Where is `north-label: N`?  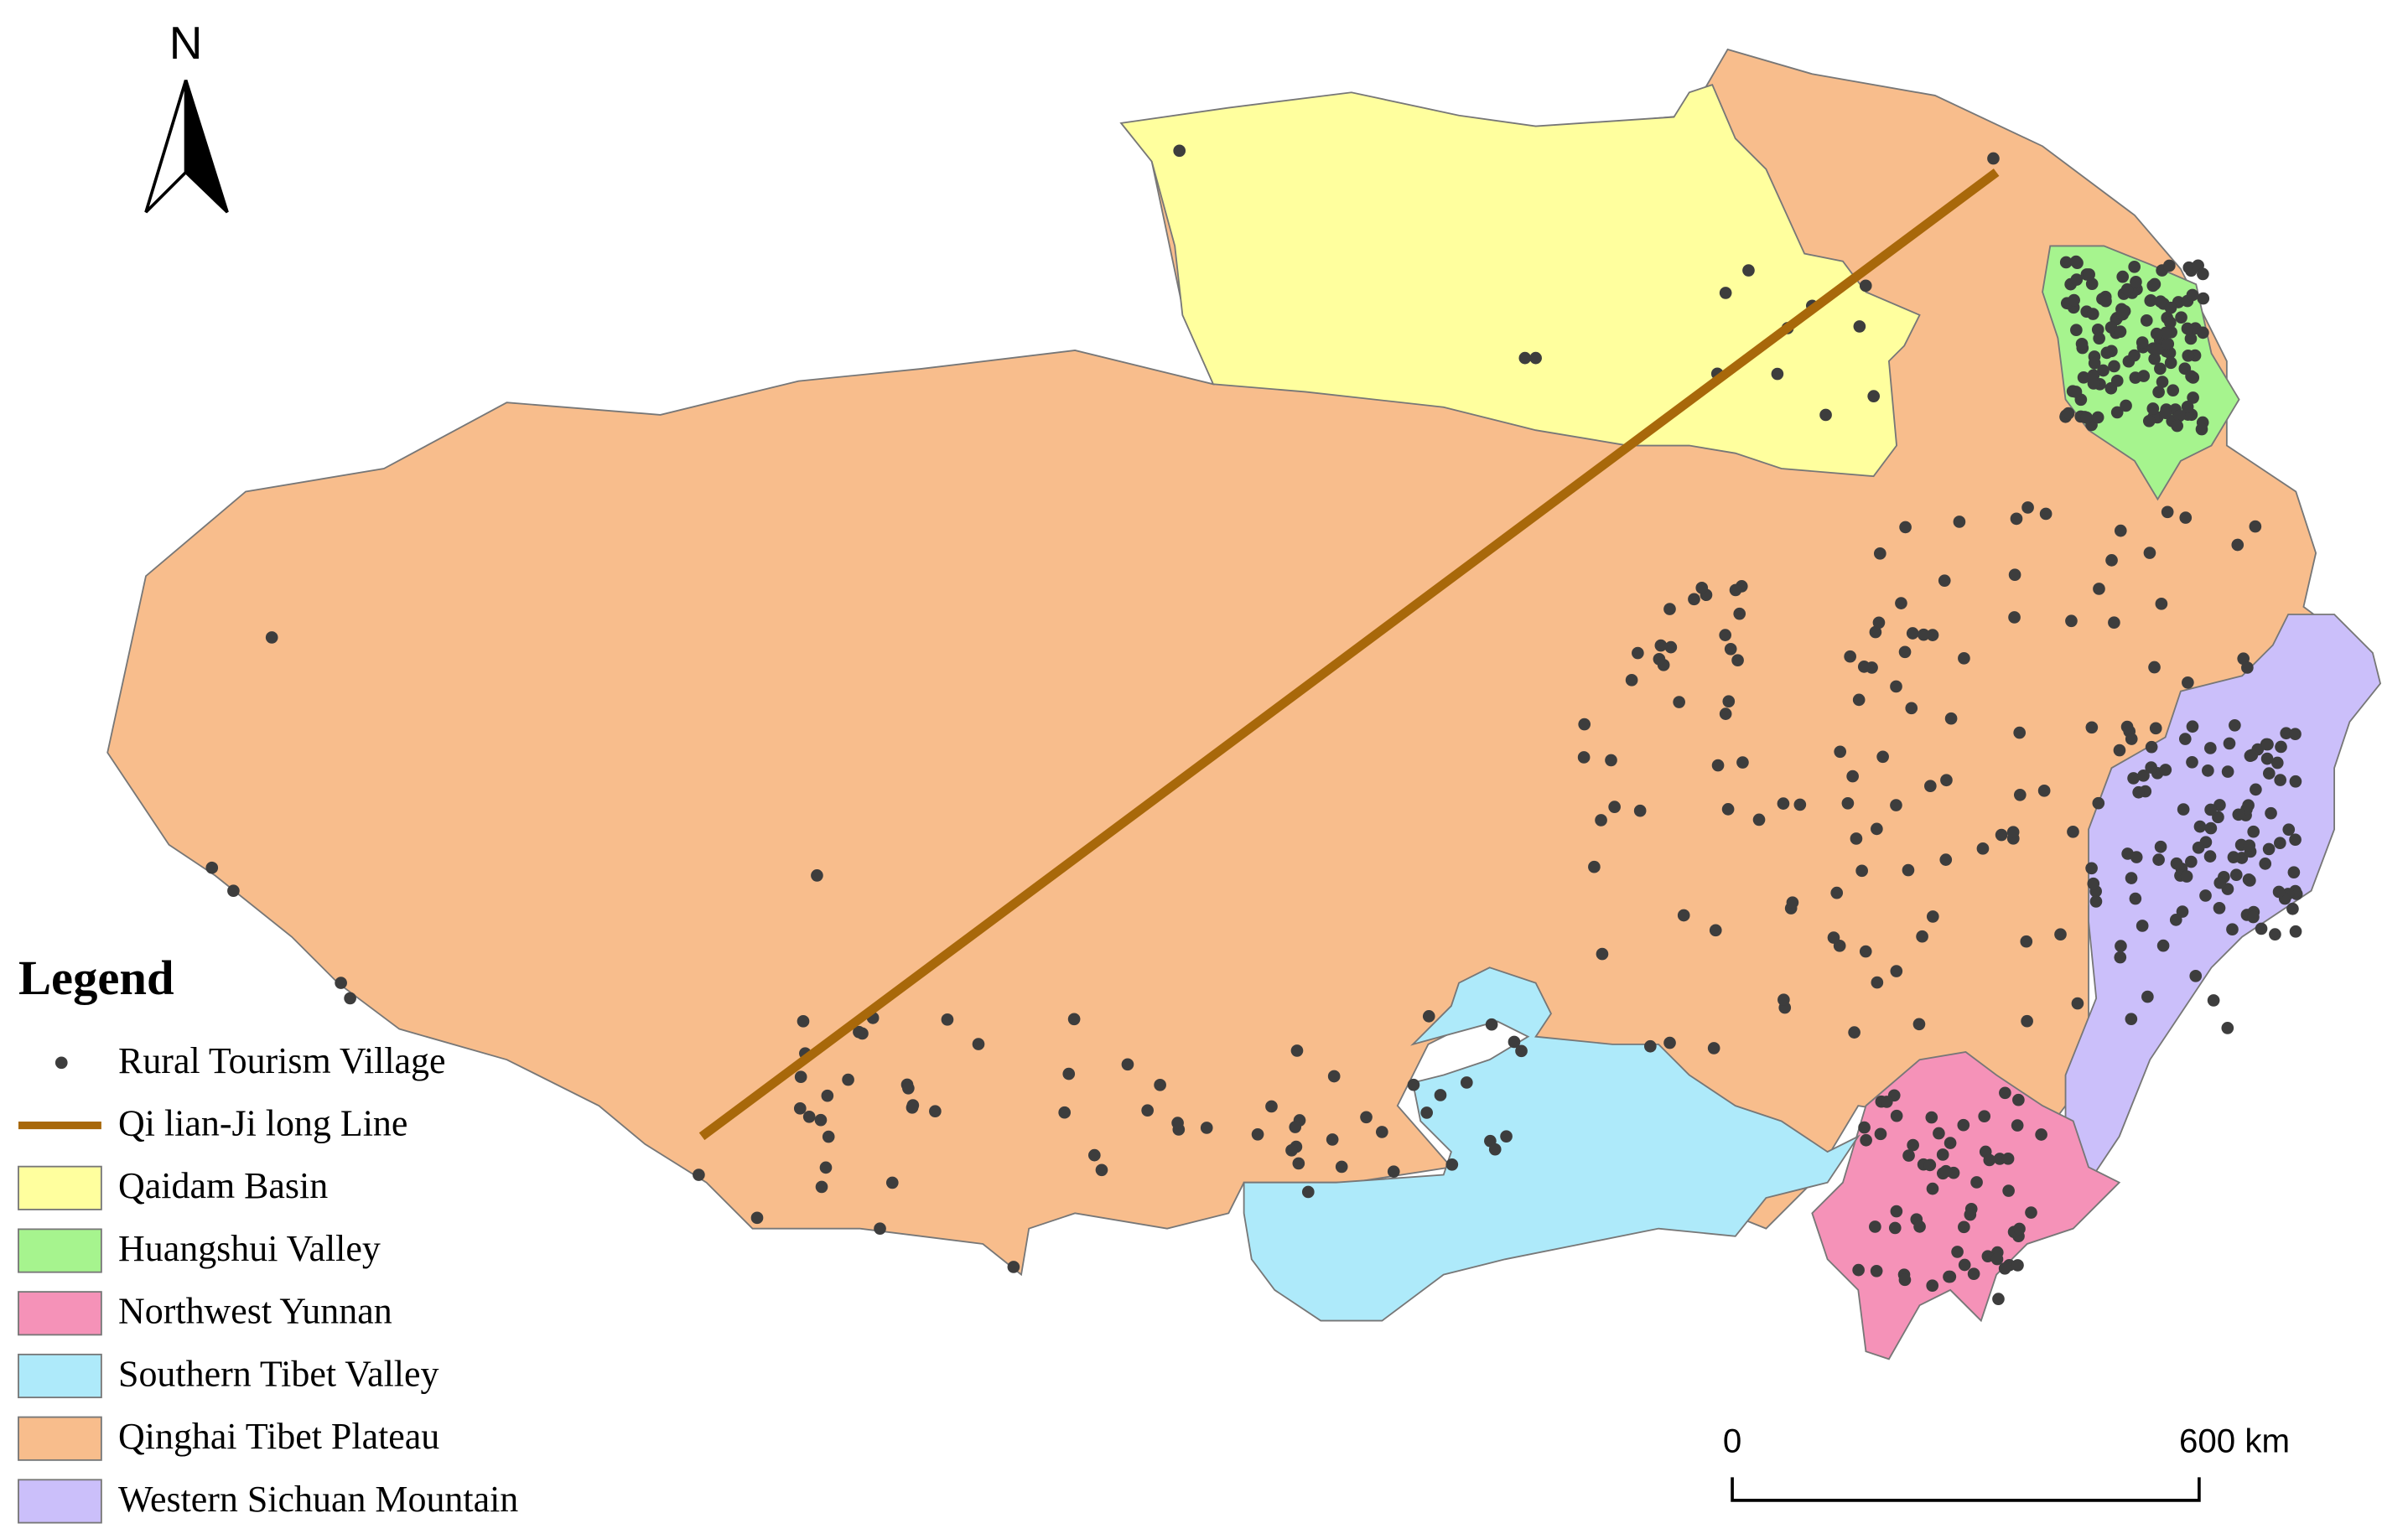
north-label: N is located at coordinates (186, 43).